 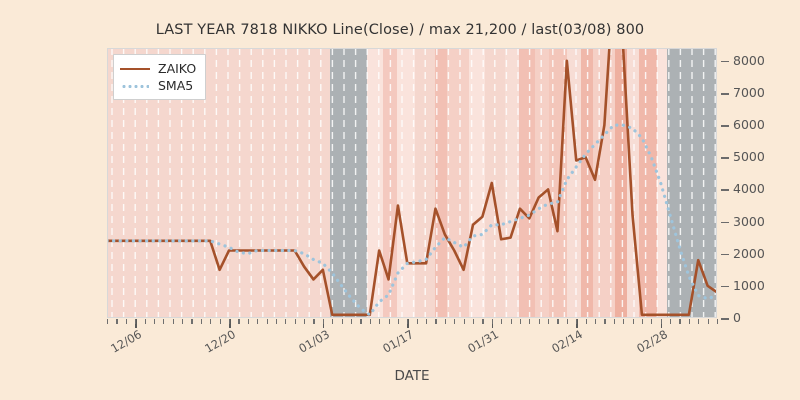 What do you see at coordinates (177, 68) in the screenshot?
I see `legend-label-zaiko: ZAIKO` at bounding box center [177, 68].